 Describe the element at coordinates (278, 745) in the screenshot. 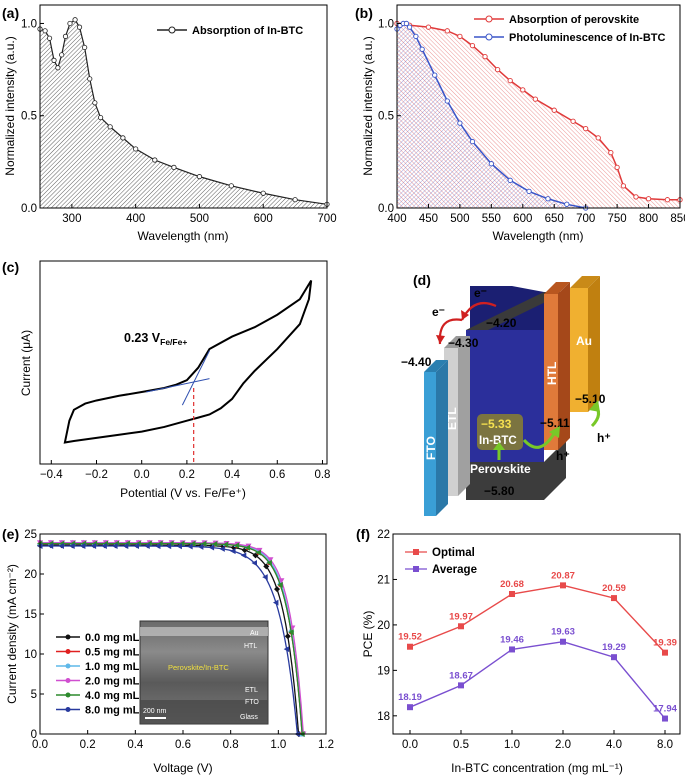

I see `xtick-label: 1.0` at that location.